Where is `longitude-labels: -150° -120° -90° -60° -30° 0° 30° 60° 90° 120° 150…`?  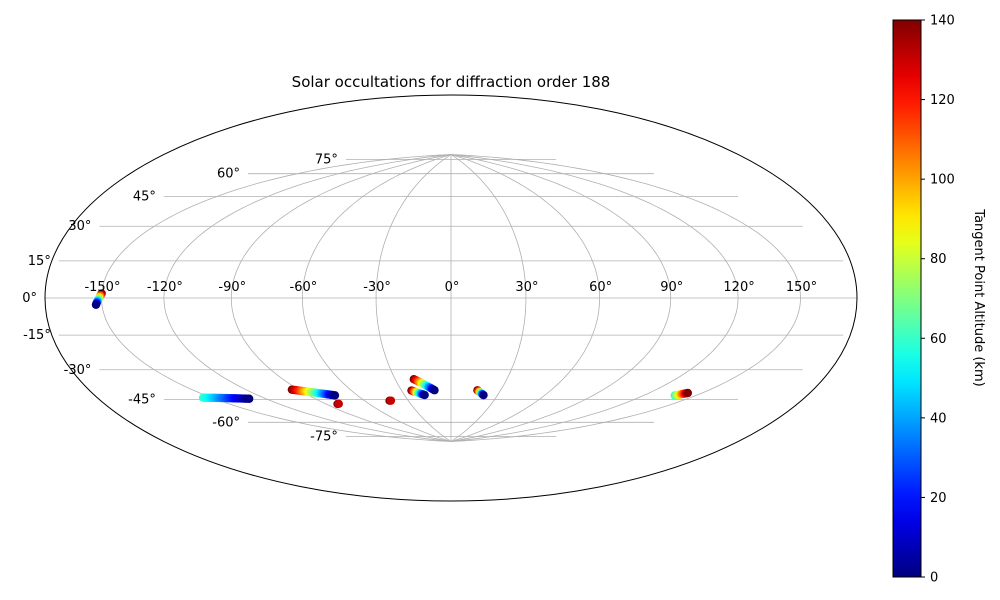 longitude-labels: -150° -120° -90° -60° -30° 0° 30° 60° 90° 120° 150… is located at coordinates (450, 287).